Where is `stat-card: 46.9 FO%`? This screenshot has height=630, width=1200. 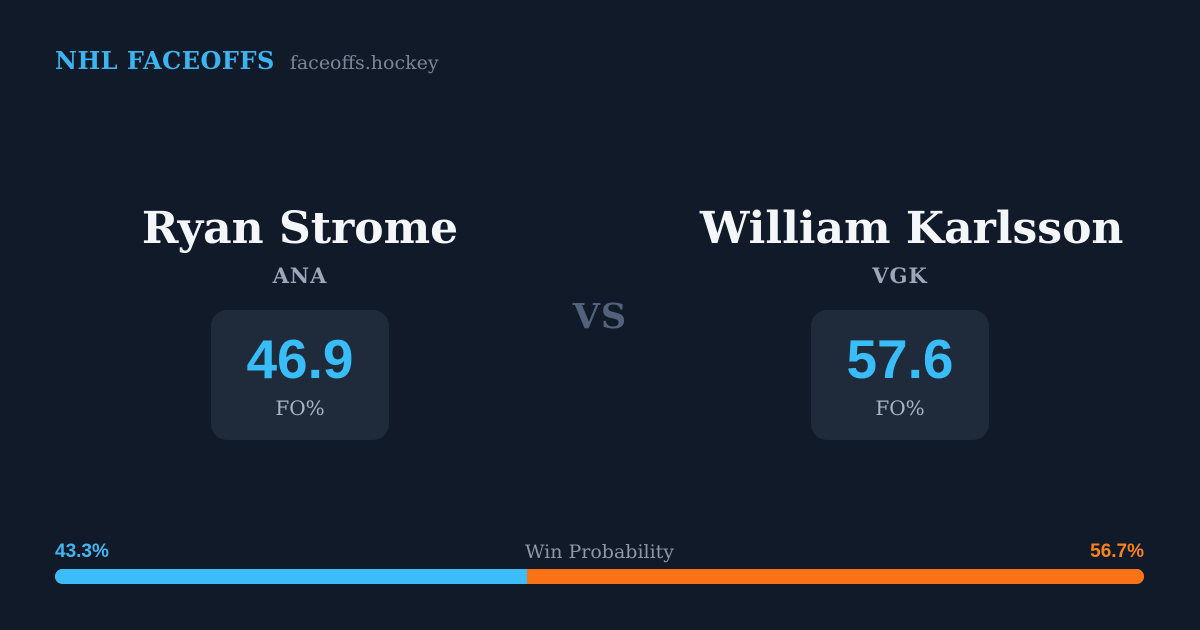
stat-card: 46.9 FO% is located at coordinates (300, 375).